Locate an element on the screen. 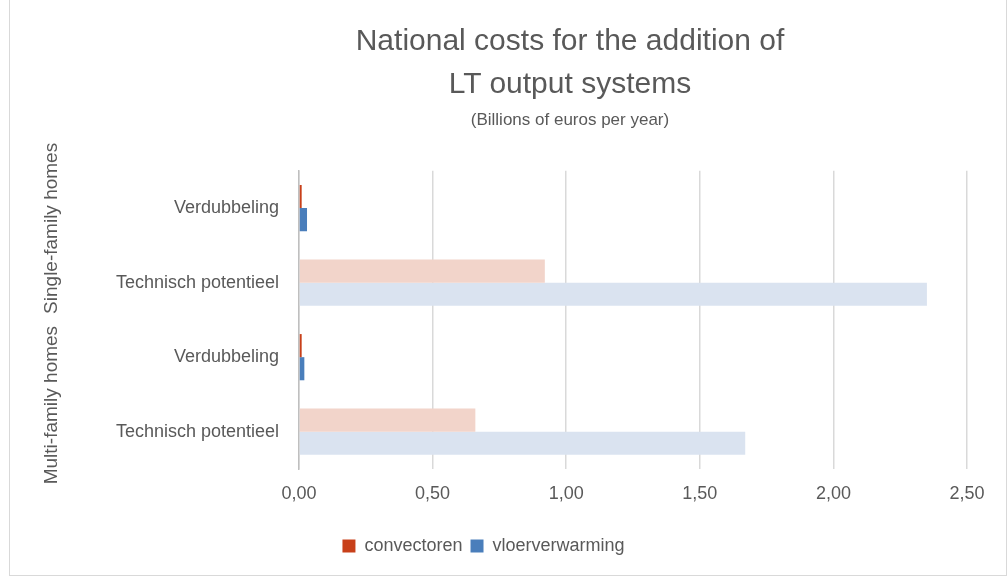 The image size is (1007, 577). x-tick-label: 1,00 is located at coordinates (566, 492).